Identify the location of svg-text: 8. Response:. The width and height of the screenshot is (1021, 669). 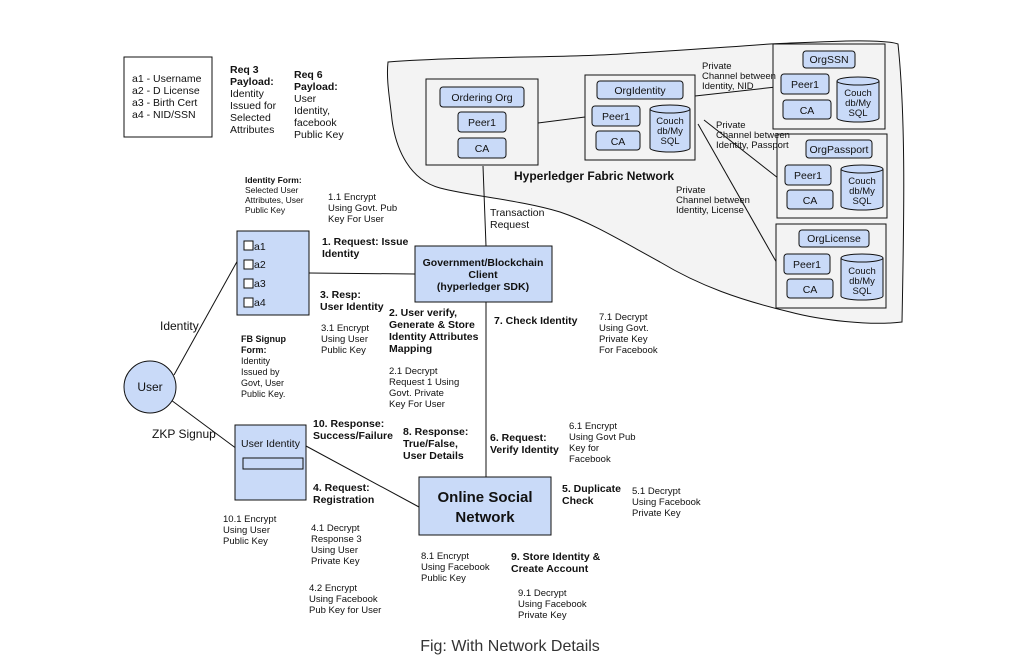
(435, 432).